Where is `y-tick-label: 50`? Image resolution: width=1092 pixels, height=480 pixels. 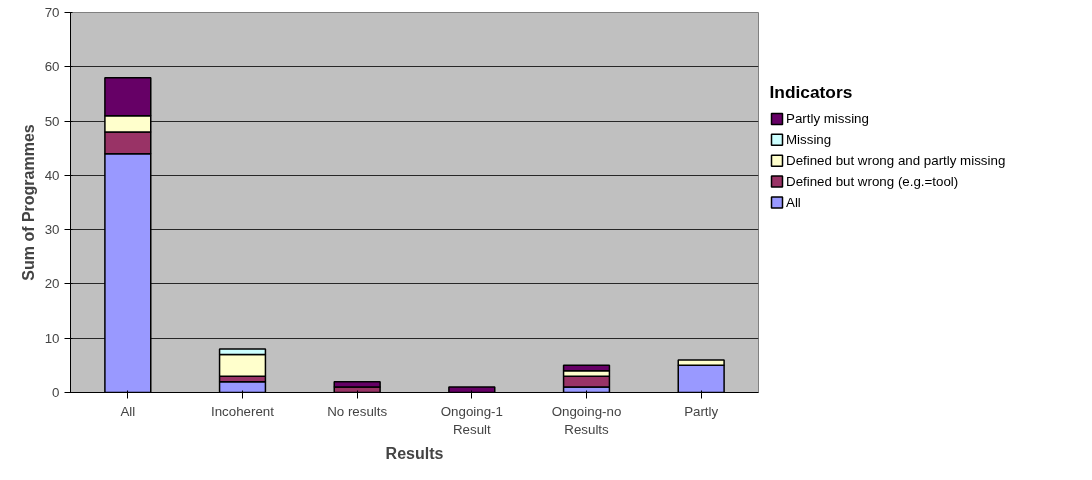
y-tick-label: 50 is located at coordinates (52, 121).